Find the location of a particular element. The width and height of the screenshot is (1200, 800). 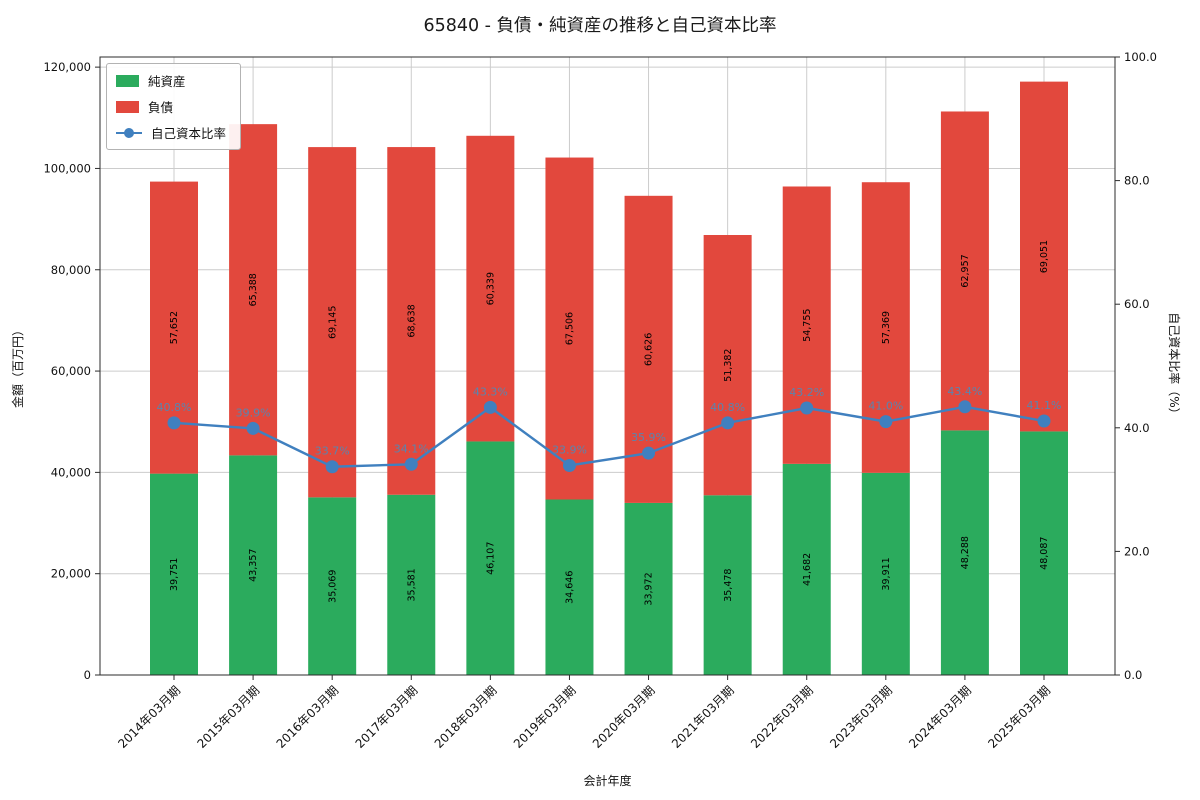

y-tick-label-right: 60.0 is located at coordinates (1137, 304).